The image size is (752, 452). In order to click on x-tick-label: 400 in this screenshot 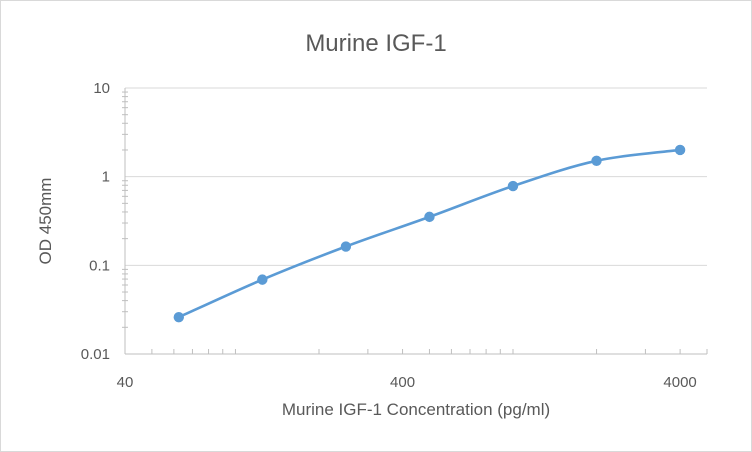, I will do `click(402, 382)`.